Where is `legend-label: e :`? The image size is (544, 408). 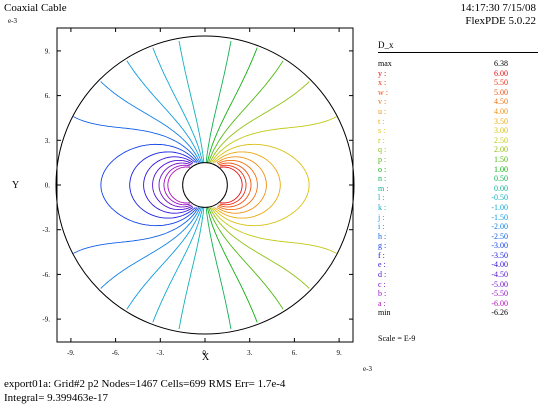
legend-label: e : is located at coordinates (382, 265).